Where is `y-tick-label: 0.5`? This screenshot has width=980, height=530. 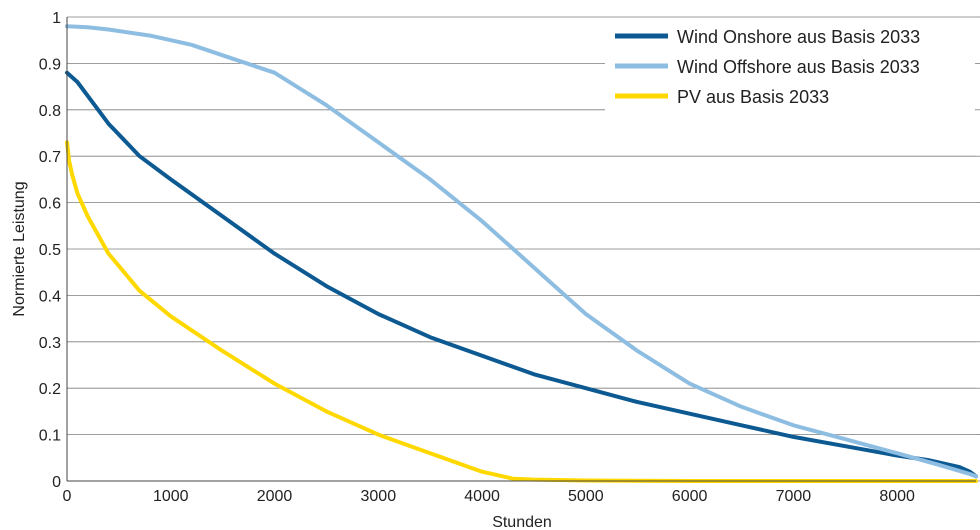
y-tick-label: 0.5 is located at coordinates (50, 250).